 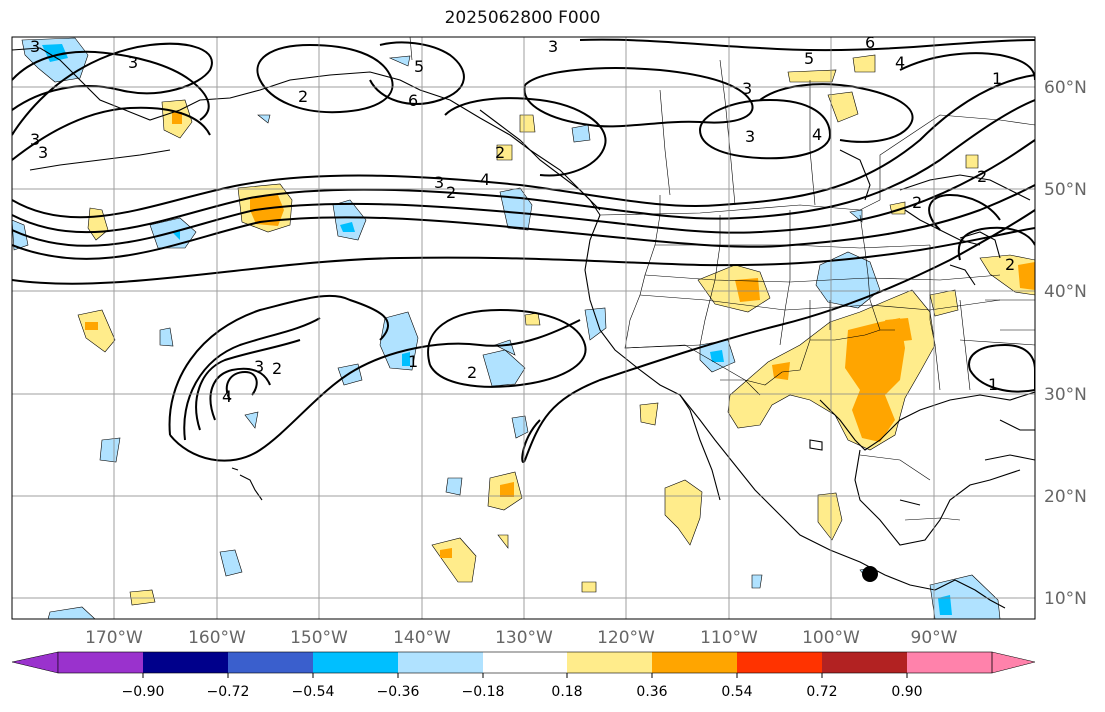 What do you see at coordinates (522, 18) in the screenshot?
I see `map-title: 2025062800 F000` at bounding box center [522, 18].